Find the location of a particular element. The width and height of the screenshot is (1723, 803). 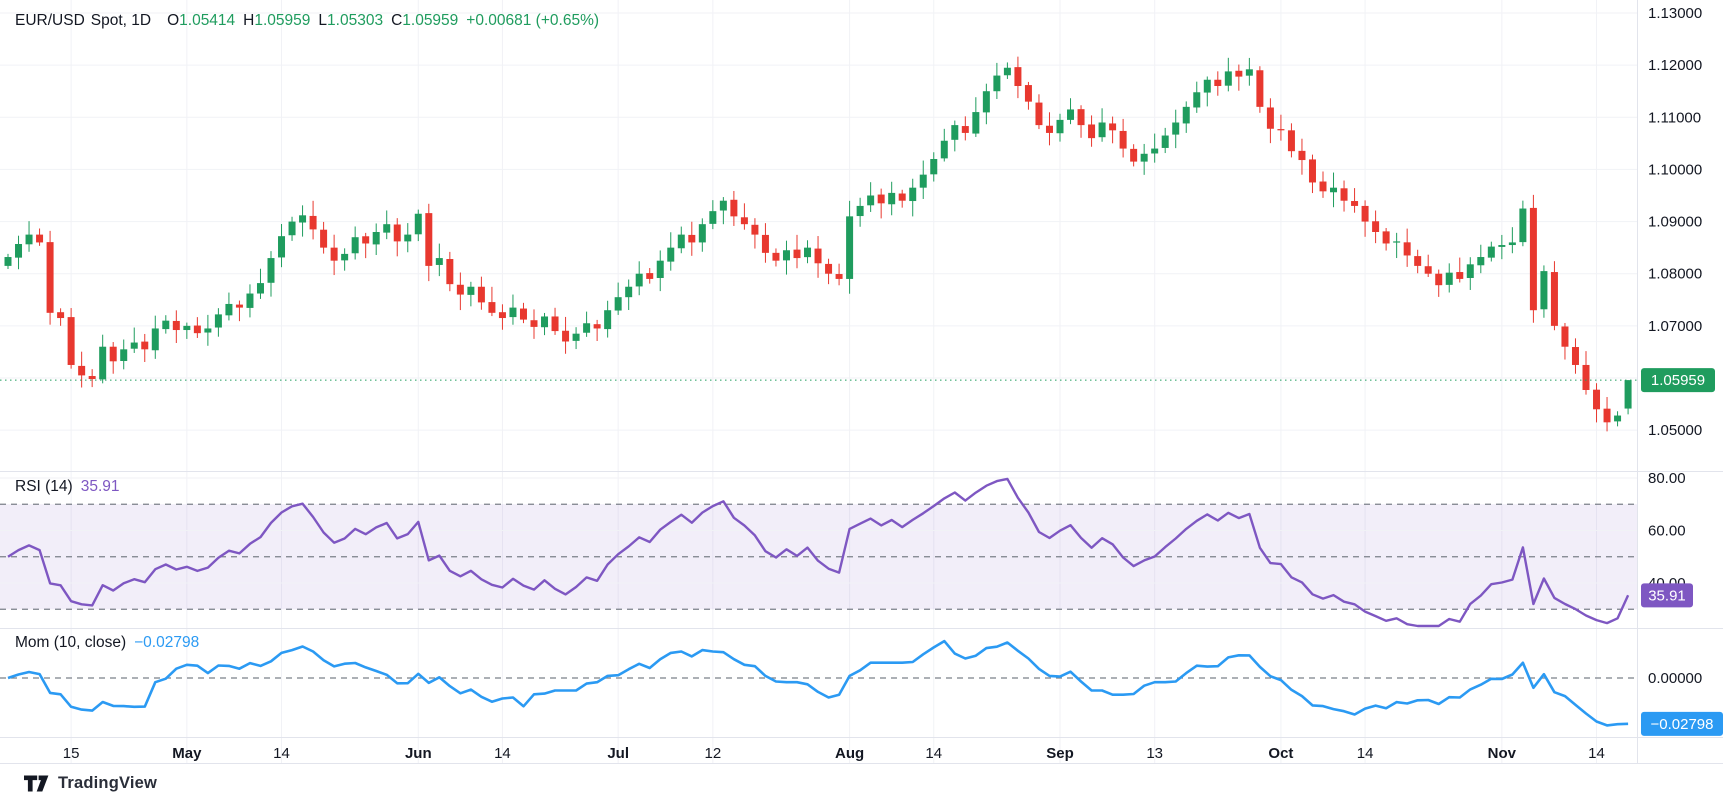

price-axis-scale is located at coordinates (1680, 235).